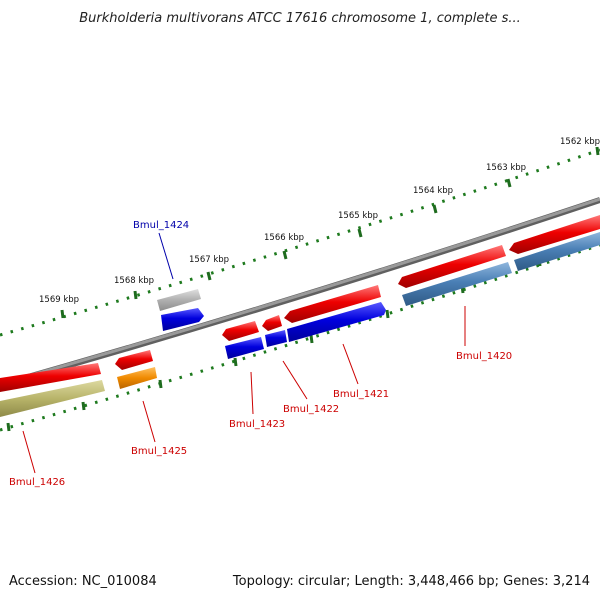 The image size is (600, 600). Describe the element at coordinates (332, 304) in the screenshot. I see `gene-arrow-1421-red` at that location.